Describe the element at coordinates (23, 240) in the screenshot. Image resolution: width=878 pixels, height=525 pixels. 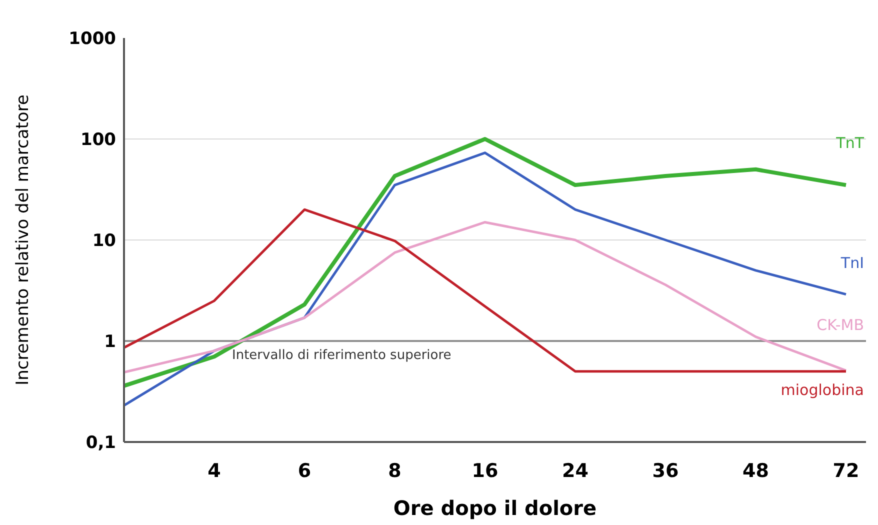
I see `y-axis-title: Incremento relativo del marcatore` at that location.